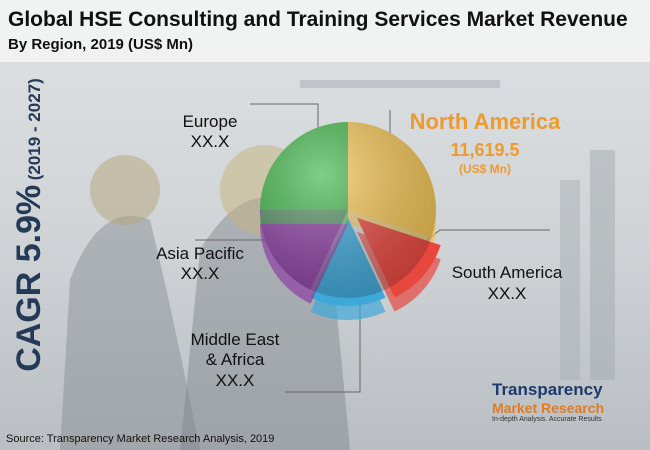 This screenshot has height=450, width=650. What do you see at coordinates (29, 278) in the screenshot?
I see `cagr-value: CAGR 5.9%` at bounding box center [29, 278].